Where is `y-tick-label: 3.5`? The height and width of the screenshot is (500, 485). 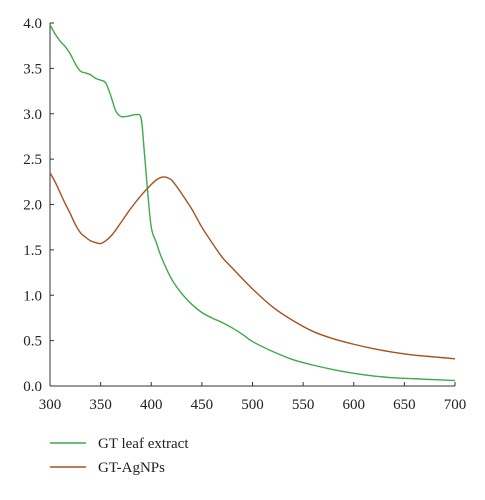
y-tick-label: 3.5 is located at coordinates (32, 69).